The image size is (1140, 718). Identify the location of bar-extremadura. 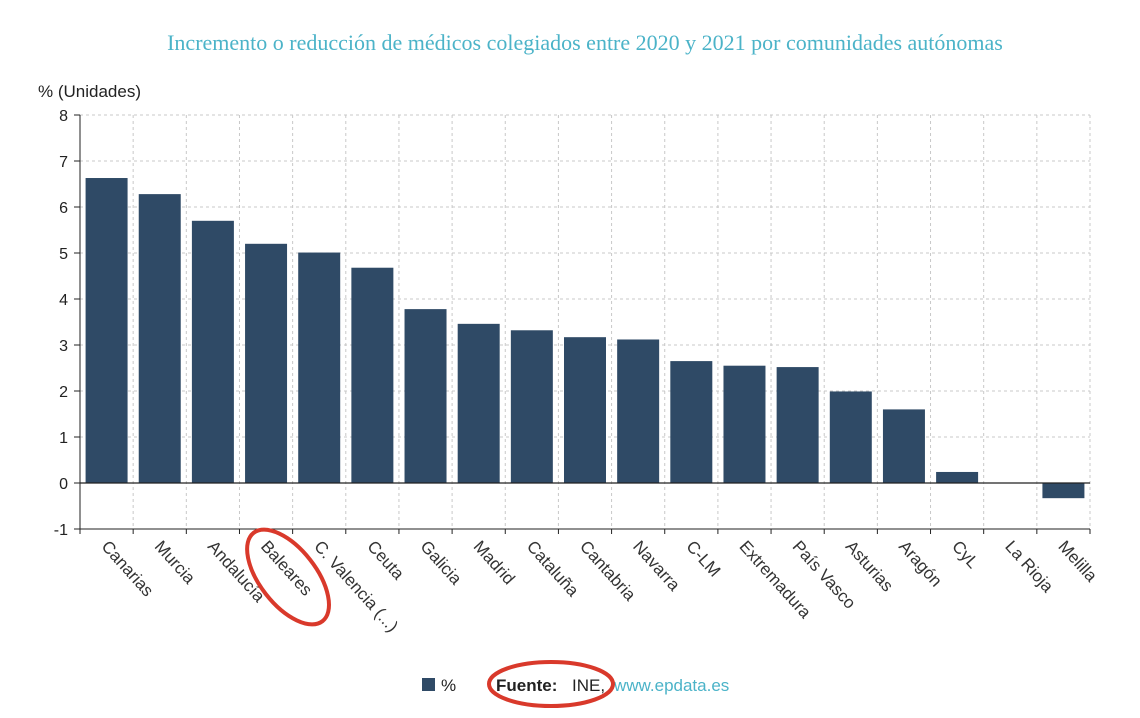
(744, 424).